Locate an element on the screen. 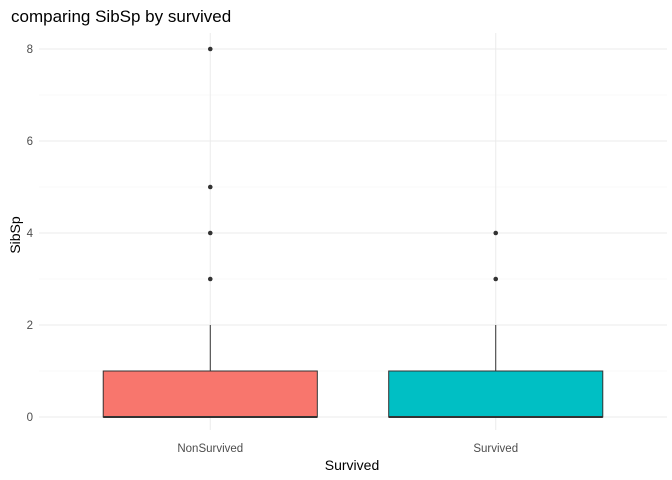  y-tick-labels: 0 2 4 6 8 is located at coordinates (30, 234).